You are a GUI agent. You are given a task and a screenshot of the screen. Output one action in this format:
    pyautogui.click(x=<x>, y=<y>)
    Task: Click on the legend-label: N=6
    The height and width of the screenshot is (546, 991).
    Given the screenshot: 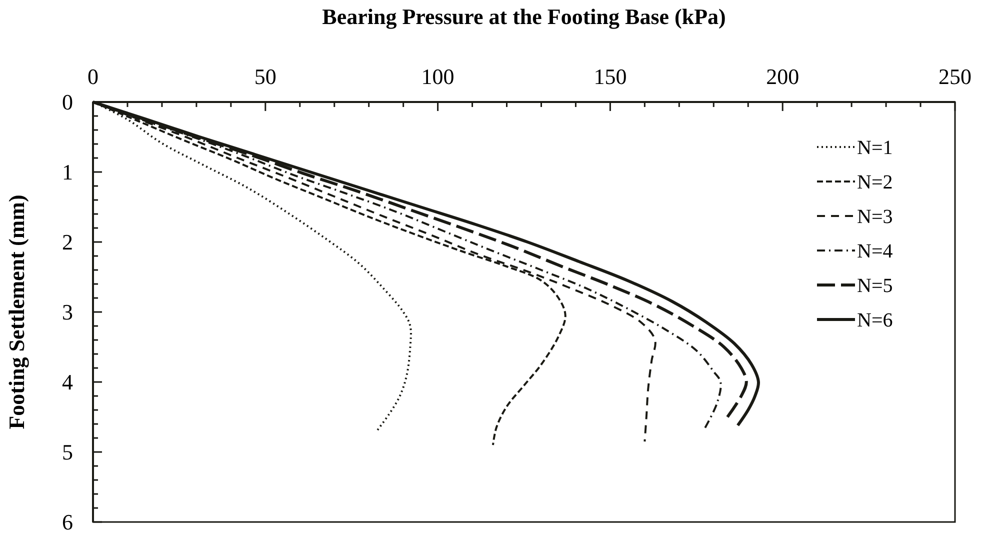 What is the action you would take?
    pyautogui.click(x=875, y=321)
    